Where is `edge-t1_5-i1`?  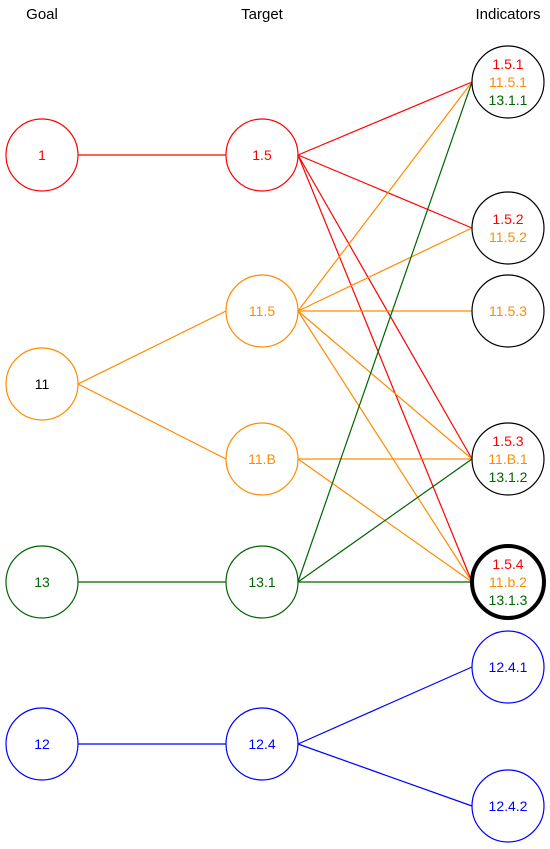 edge-t1_5-i1 is located at coordinates (385, 118).